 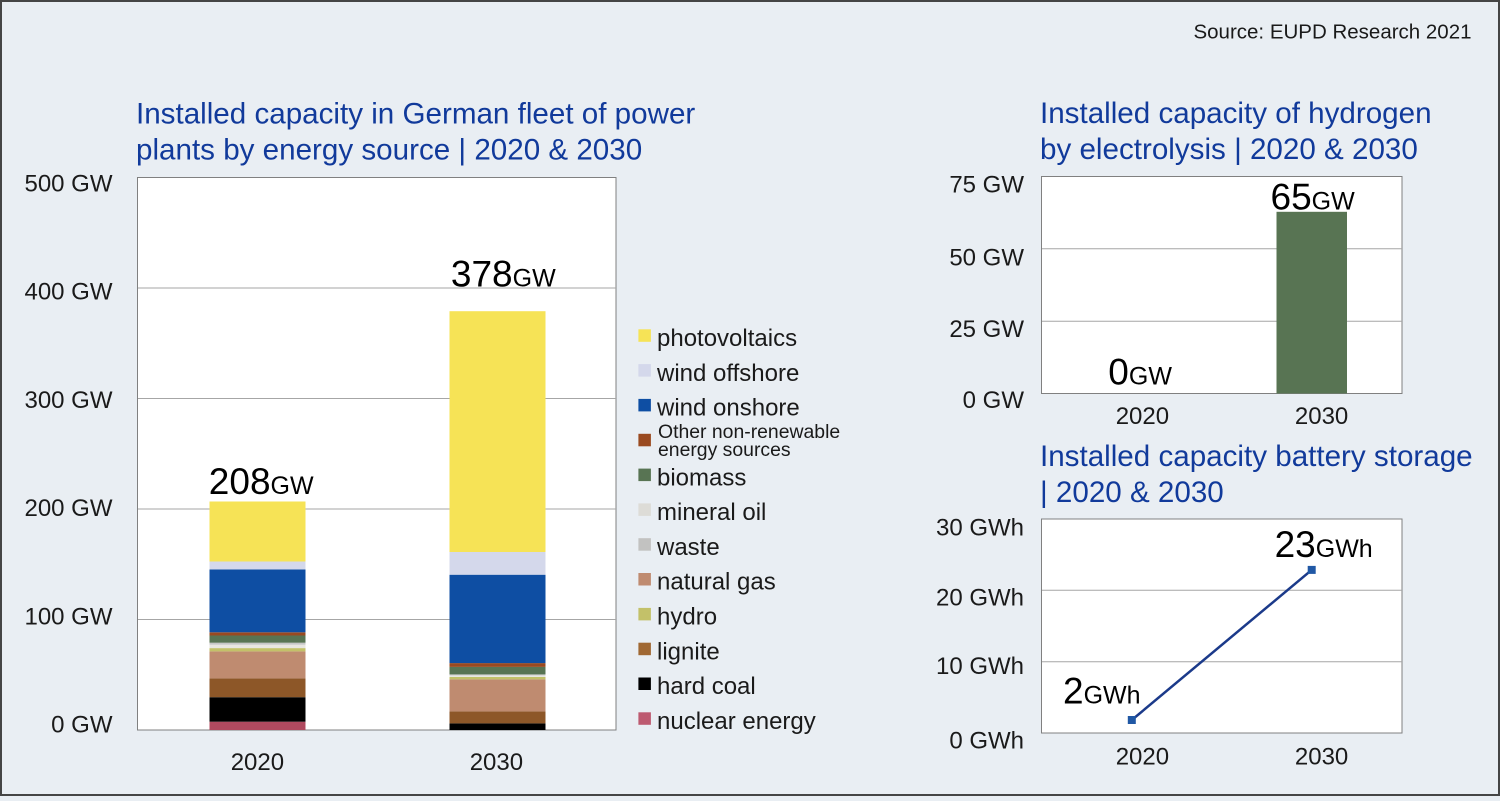 What do you see at coordinates (68, 400) in the screenshot?
I see `svg-text: 300 GW` at bounding box center [68, 400].